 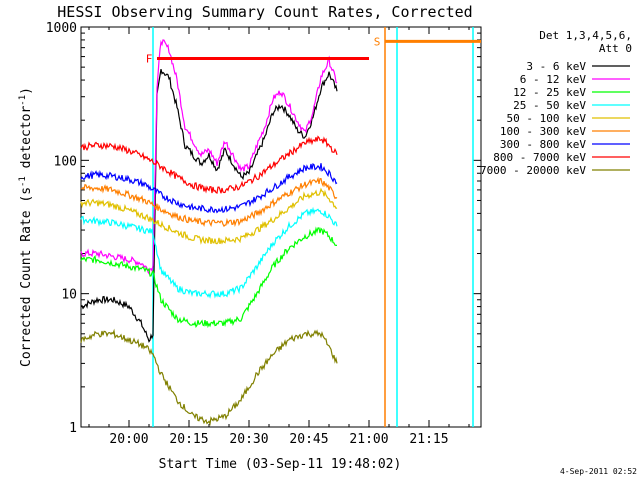 What do you see at coordinates (547, 118) in the screenshot?
I see `legend-label: 50 - 100 keV` at bounding box center [547, 118].